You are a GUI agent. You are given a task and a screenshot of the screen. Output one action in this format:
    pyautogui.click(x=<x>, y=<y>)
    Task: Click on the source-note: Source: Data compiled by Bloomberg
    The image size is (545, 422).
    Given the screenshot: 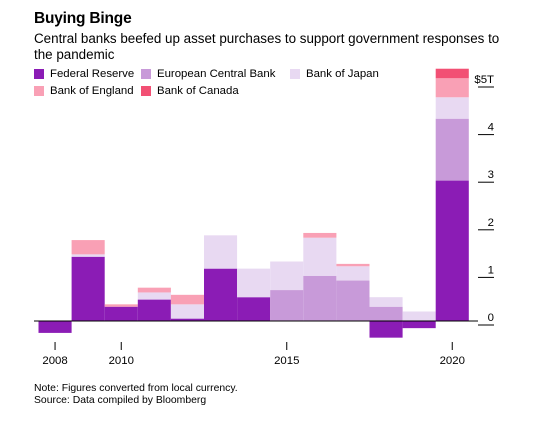 What is the action you would take?
    pyautogui.click(x=120, y=400)
    